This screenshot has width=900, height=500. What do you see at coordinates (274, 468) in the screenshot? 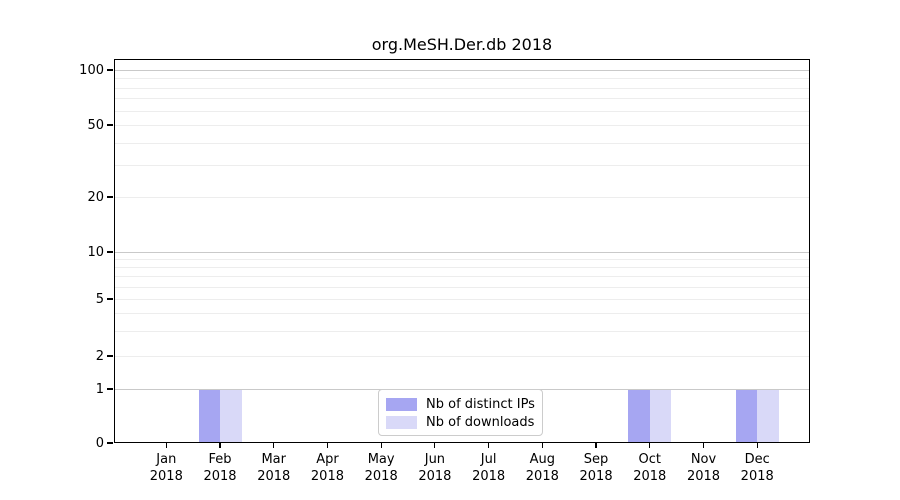
I see `x-tick-label: Mar 2018` at bounding box center [274, 468].